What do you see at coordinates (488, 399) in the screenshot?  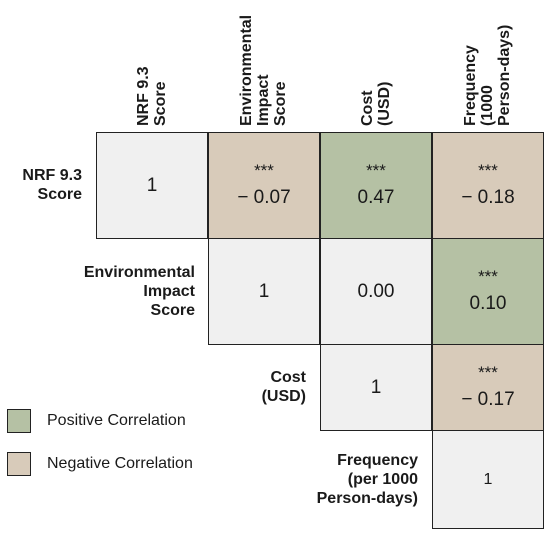 I see `correlation-value: − 0.17` at bounding box center [488, 399].